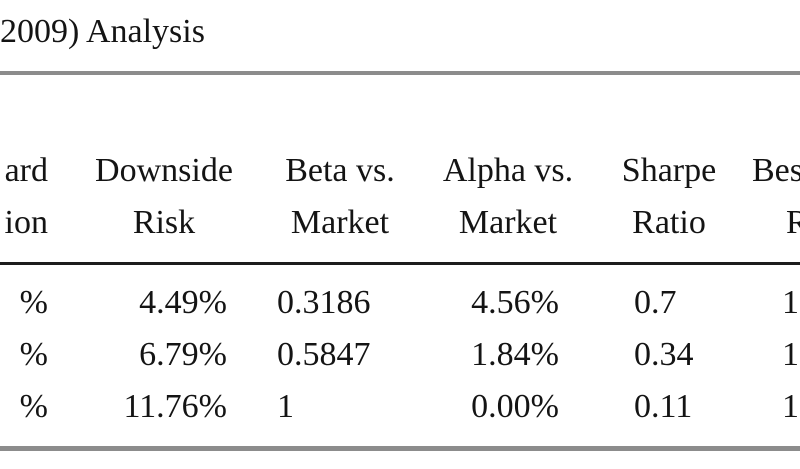 The image size is (800, 469). Describe the element at coordinates (102, 31) in the screenshot. I see `table-title: 2009) Analysis` at that location.